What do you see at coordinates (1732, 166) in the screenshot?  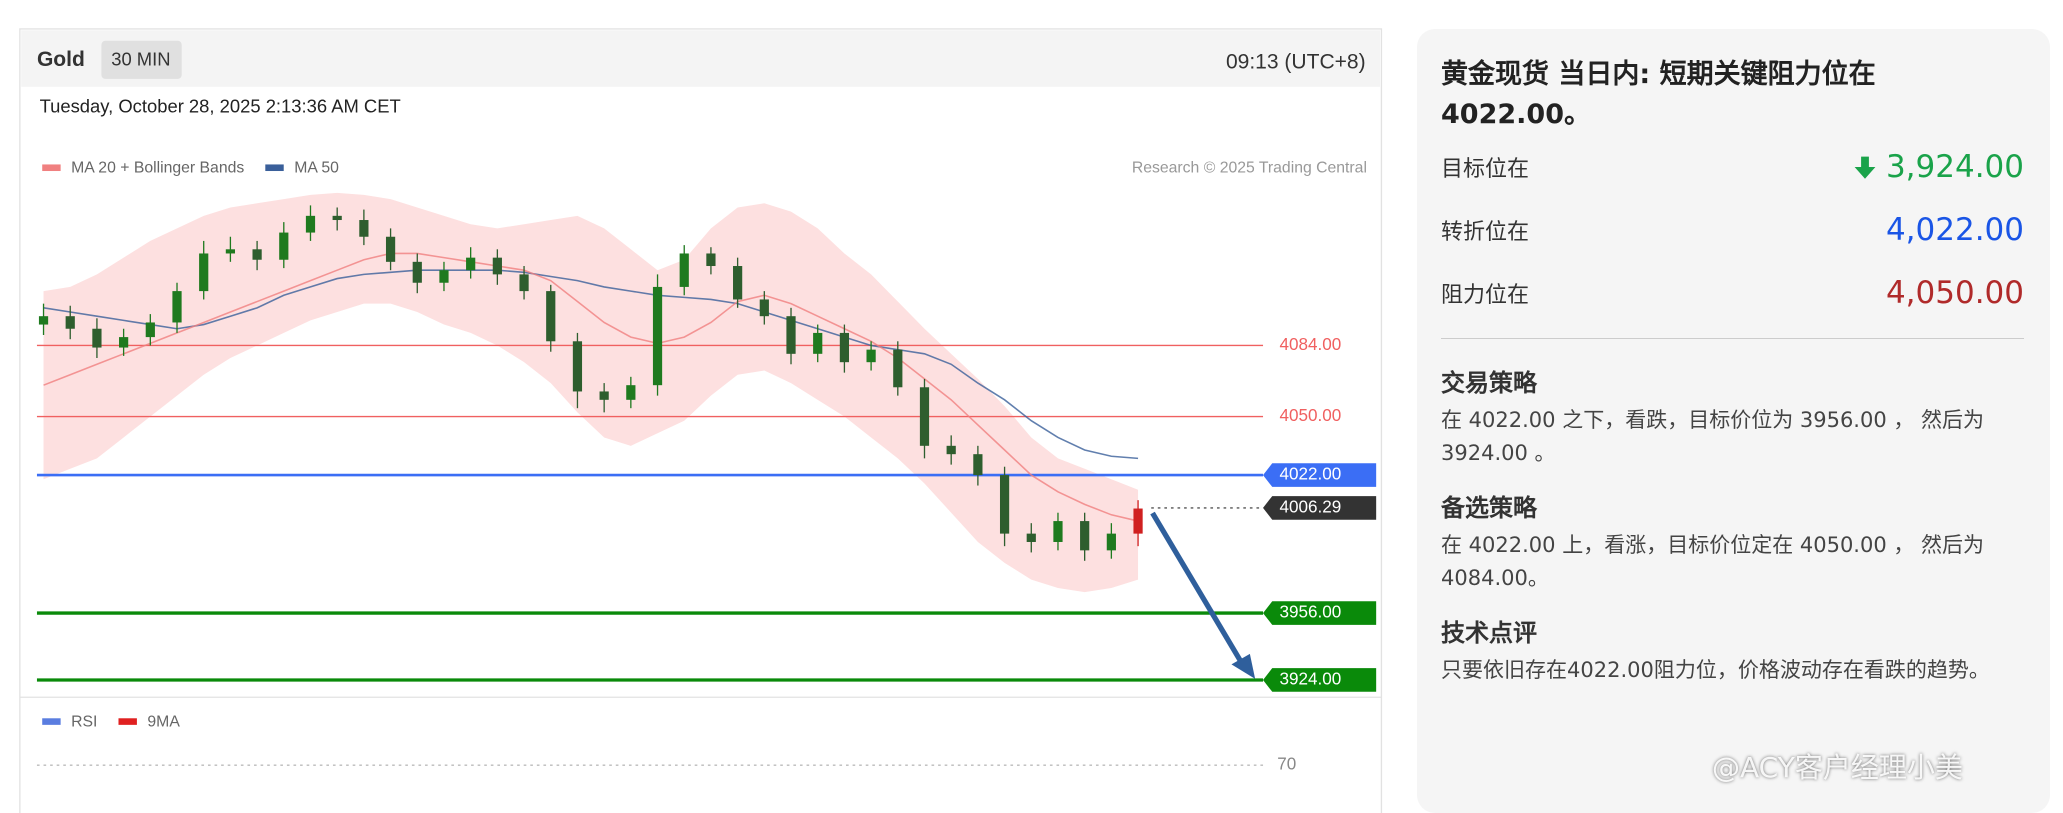 I see `level-row: 目标位在 3,924.00` at bounding box center [1732, 166].